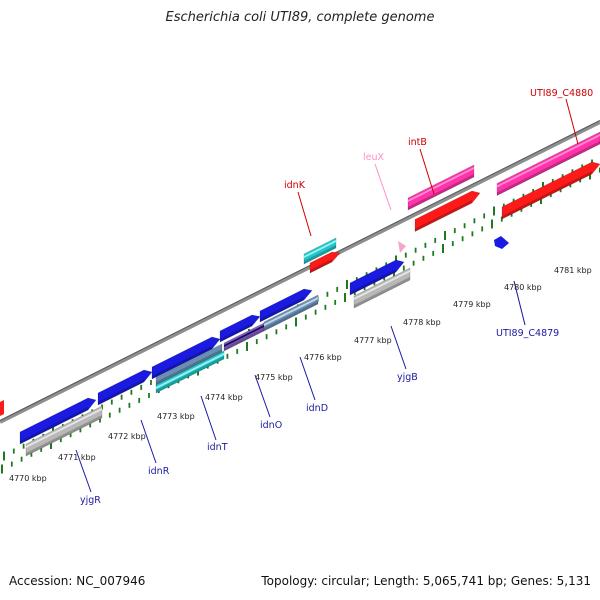 The height and width of the screenshot is (600, 600). I want to click on kbp-label: 4773 kbp, so click(176, 416).